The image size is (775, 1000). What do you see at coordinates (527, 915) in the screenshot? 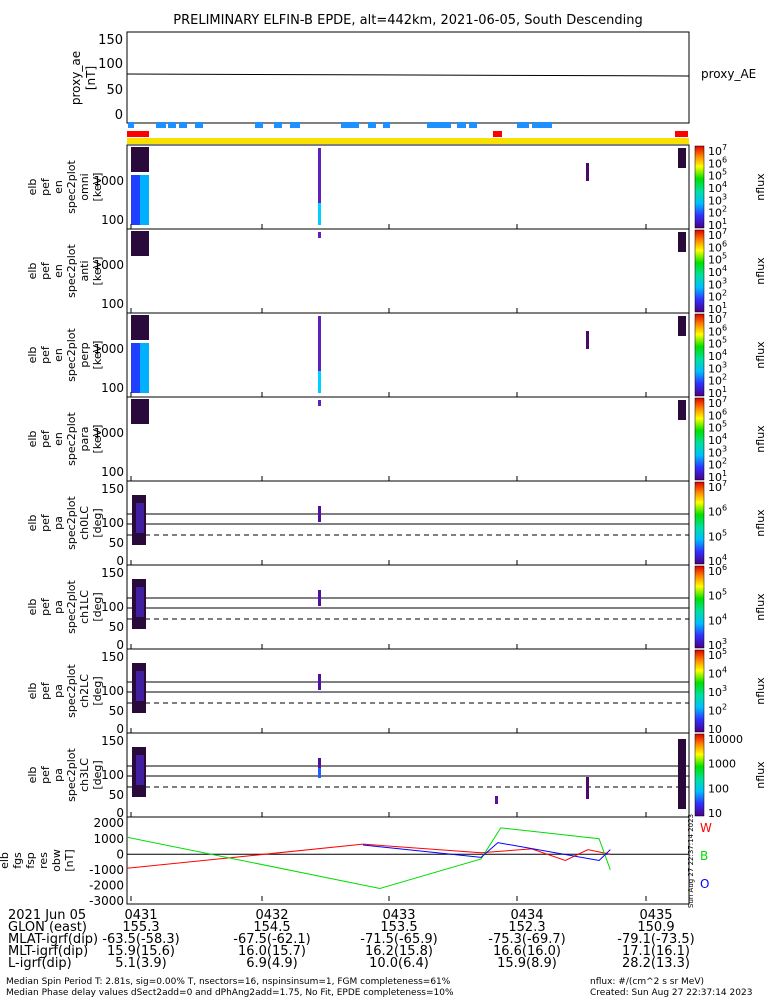
I see `footer-cell: 0434` at bounding box center [527, 915].